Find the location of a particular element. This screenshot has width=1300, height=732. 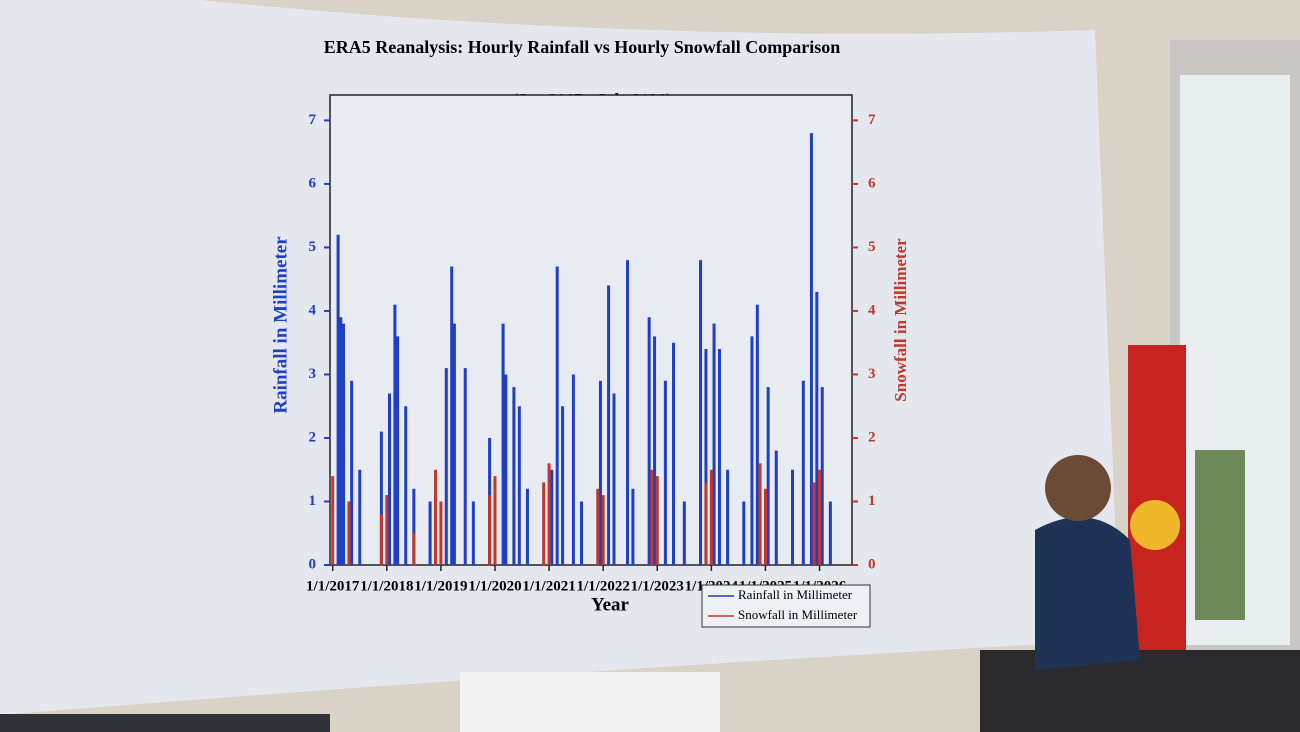

person is located at coordinates (1087, 593).